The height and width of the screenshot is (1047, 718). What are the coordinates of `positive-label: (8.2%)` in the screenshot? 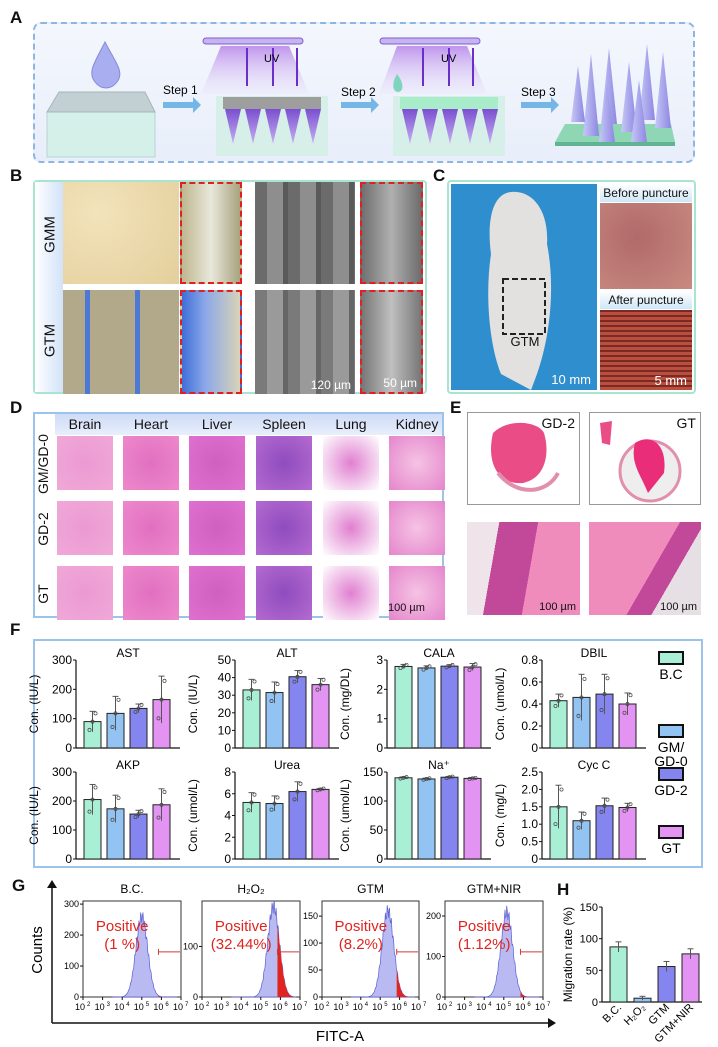 It's located at (361, 944).